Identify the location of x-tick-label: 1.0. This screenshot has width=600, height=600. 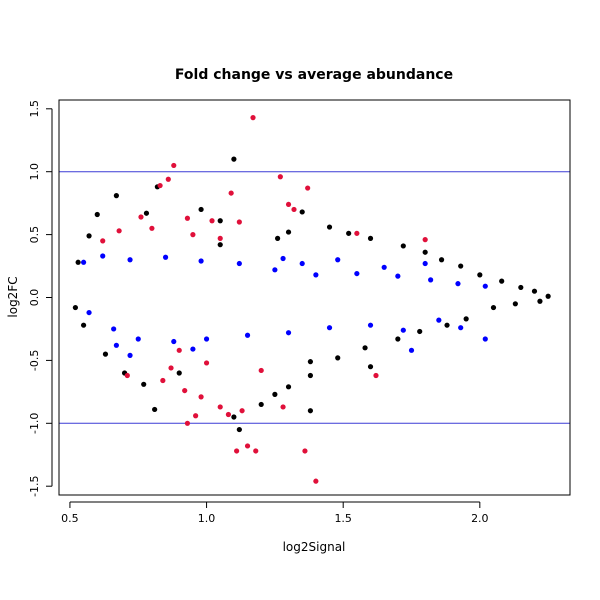
(207, 518).